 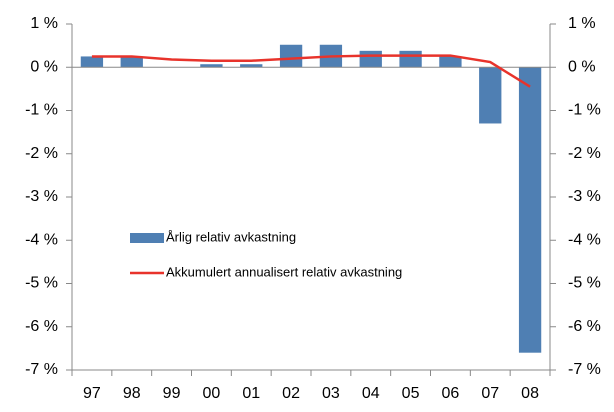 What do you see at coordinates (231, 236) in the screenshot?
I see `legend-label: Årlig relativ avkastning` at bounding box center [231, 236].